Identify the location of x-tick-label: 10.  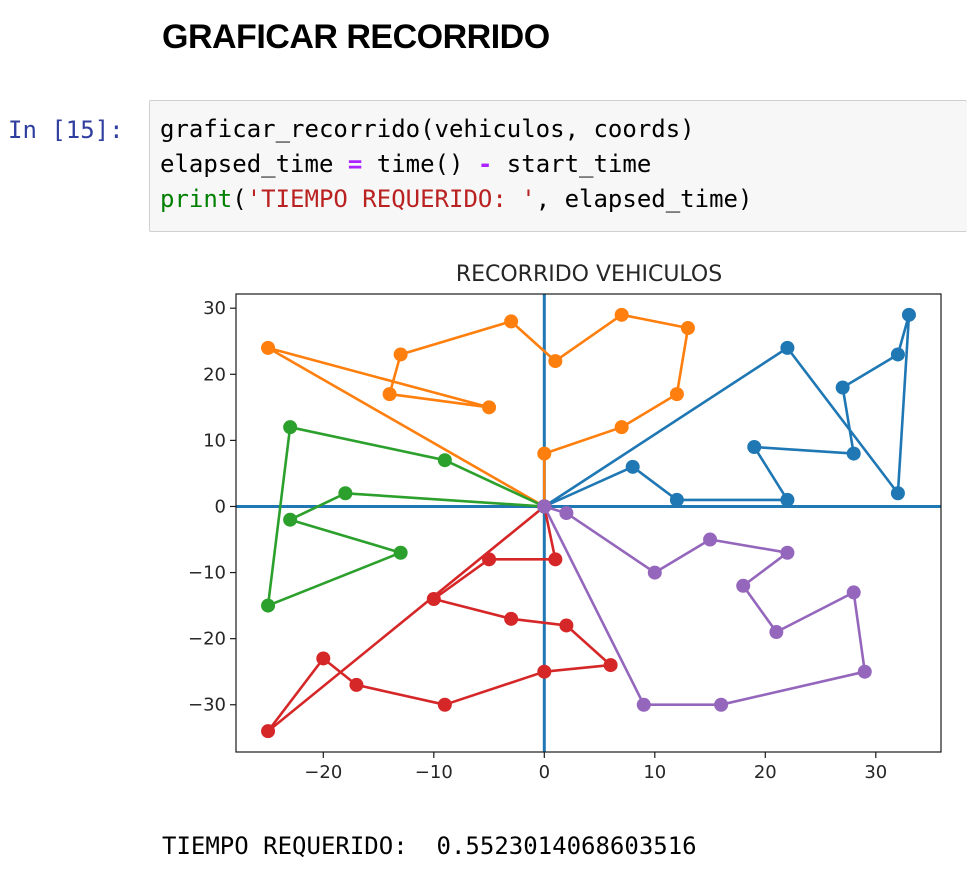
(654, 772).